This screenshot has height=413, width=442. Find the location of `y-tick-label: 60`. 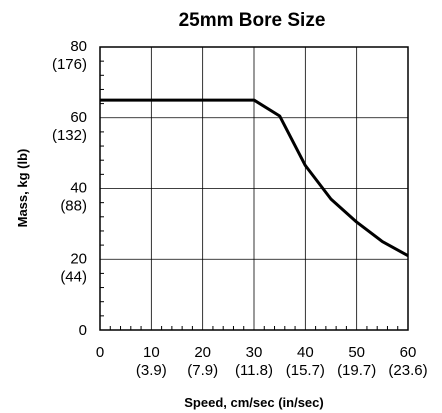

y-tick-label: 60 is located at coordinates (78, 117).